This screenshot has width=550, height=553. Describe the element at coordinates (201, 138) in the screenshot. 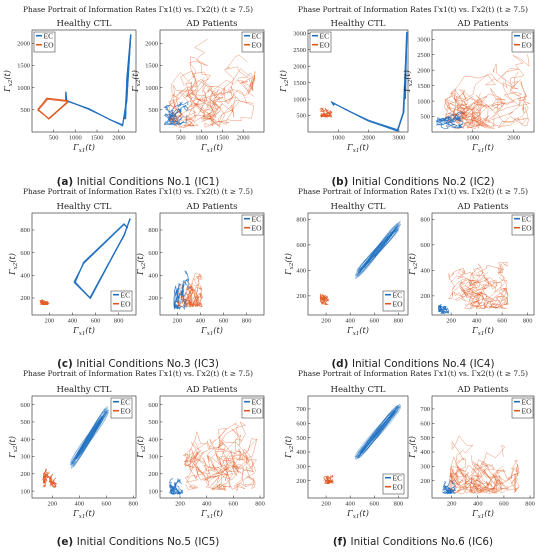

I see `x-tick-label: 1000` at that location.